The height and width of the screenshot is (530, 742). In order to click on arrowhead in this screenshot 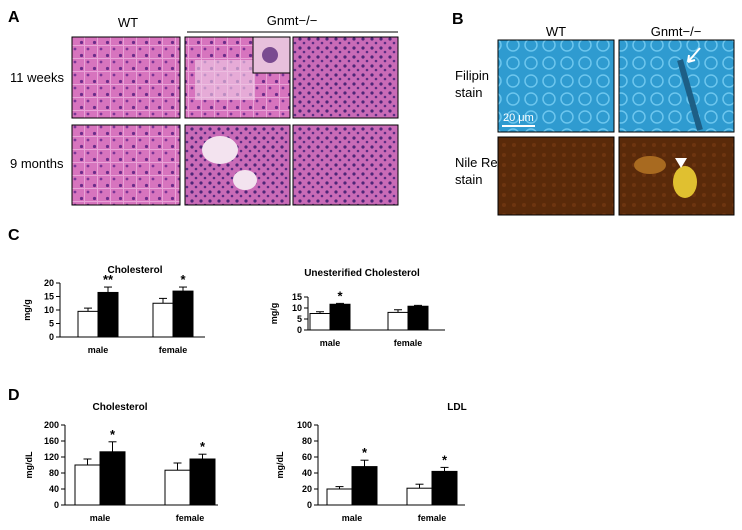, I will do `click(681, 163)`.